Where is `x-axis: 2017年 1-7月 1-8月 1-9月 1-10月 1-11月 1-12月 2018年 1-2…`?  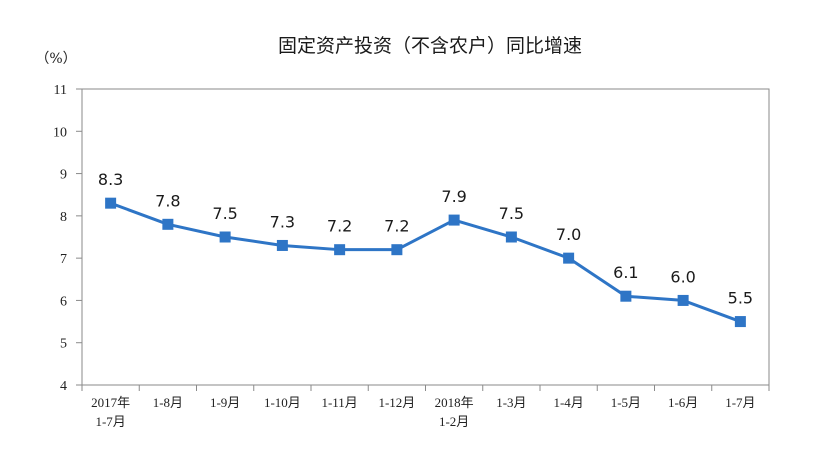
x-axis: 2017年 1-7月 1-8月 1-9月 1-10月 1-11月 1-12月 2018年 1-2… is located at coordinates (425, 407).